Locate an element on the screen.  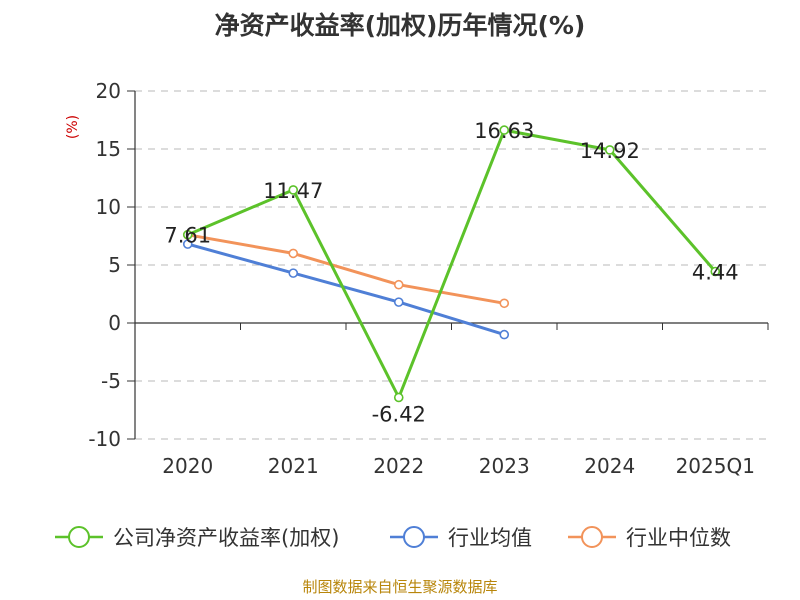
x-tick-label: 2021 is located at coordinates (293, 466).